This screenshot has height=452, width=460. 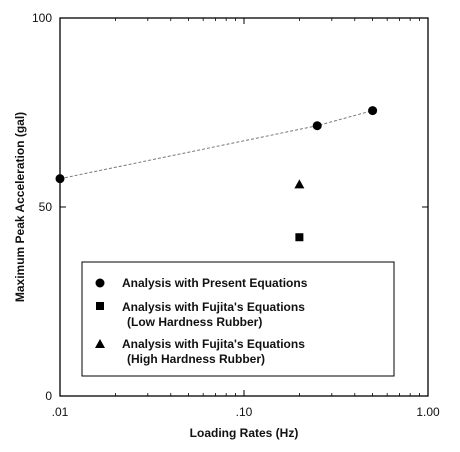 I want to click on legend-label-fujita-low-sub: (Low Hardness Rubber), so click(x=194, y=322).